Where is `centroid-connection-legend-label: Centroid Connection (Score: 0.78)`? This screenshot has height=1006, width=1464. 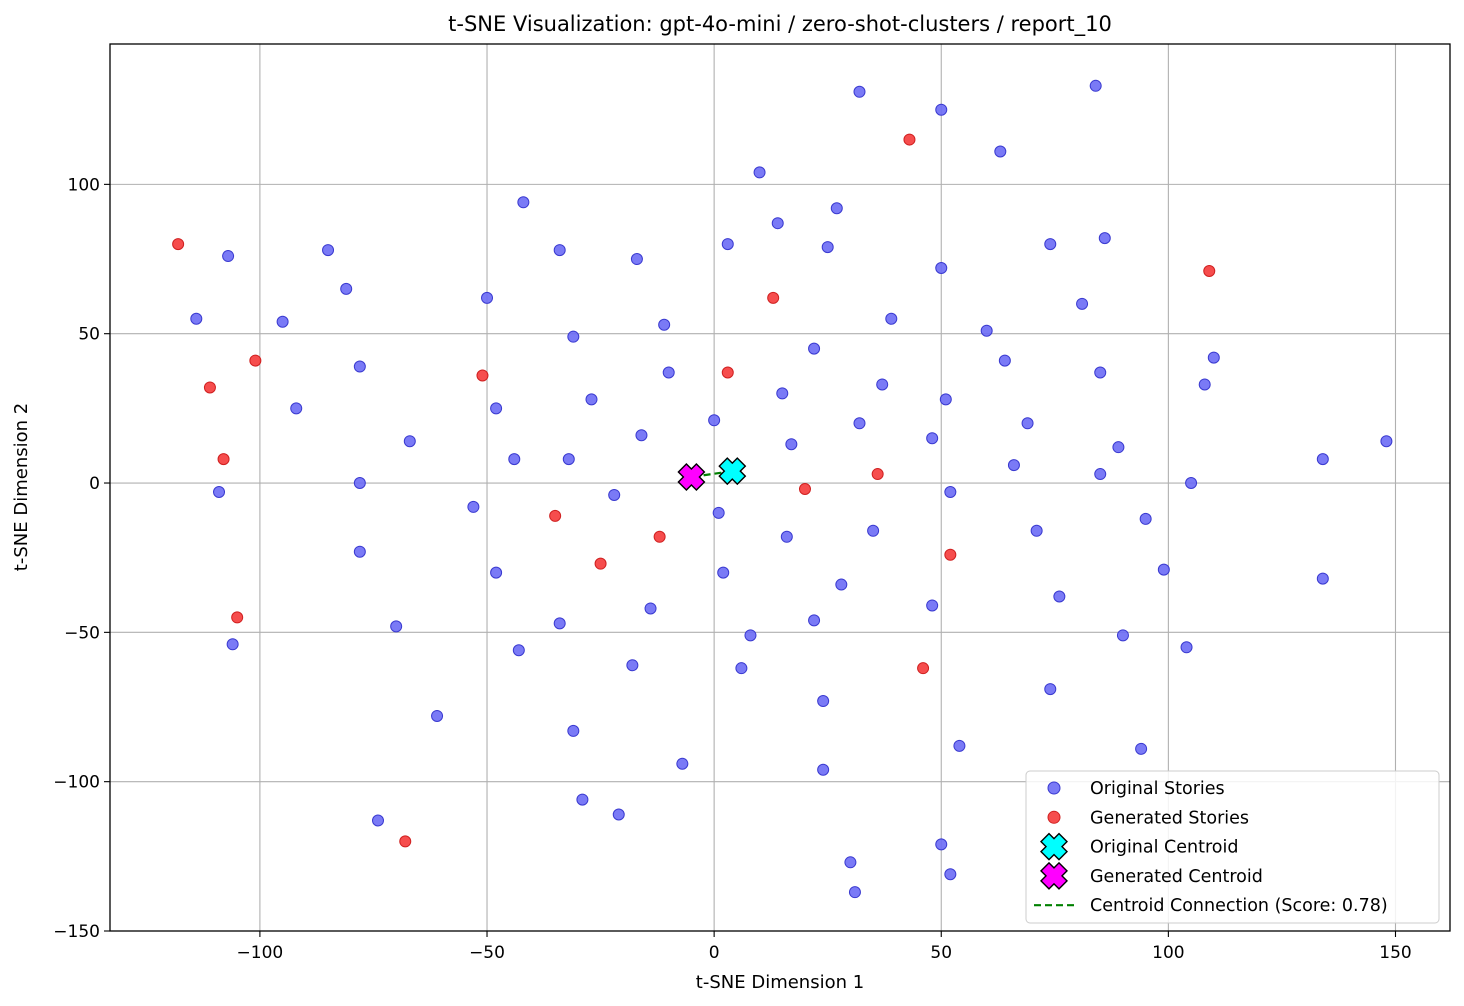 centroid-connection-legend-label: Centroid Connection (Score: 0.78) is located at coordinates (1239, 906).